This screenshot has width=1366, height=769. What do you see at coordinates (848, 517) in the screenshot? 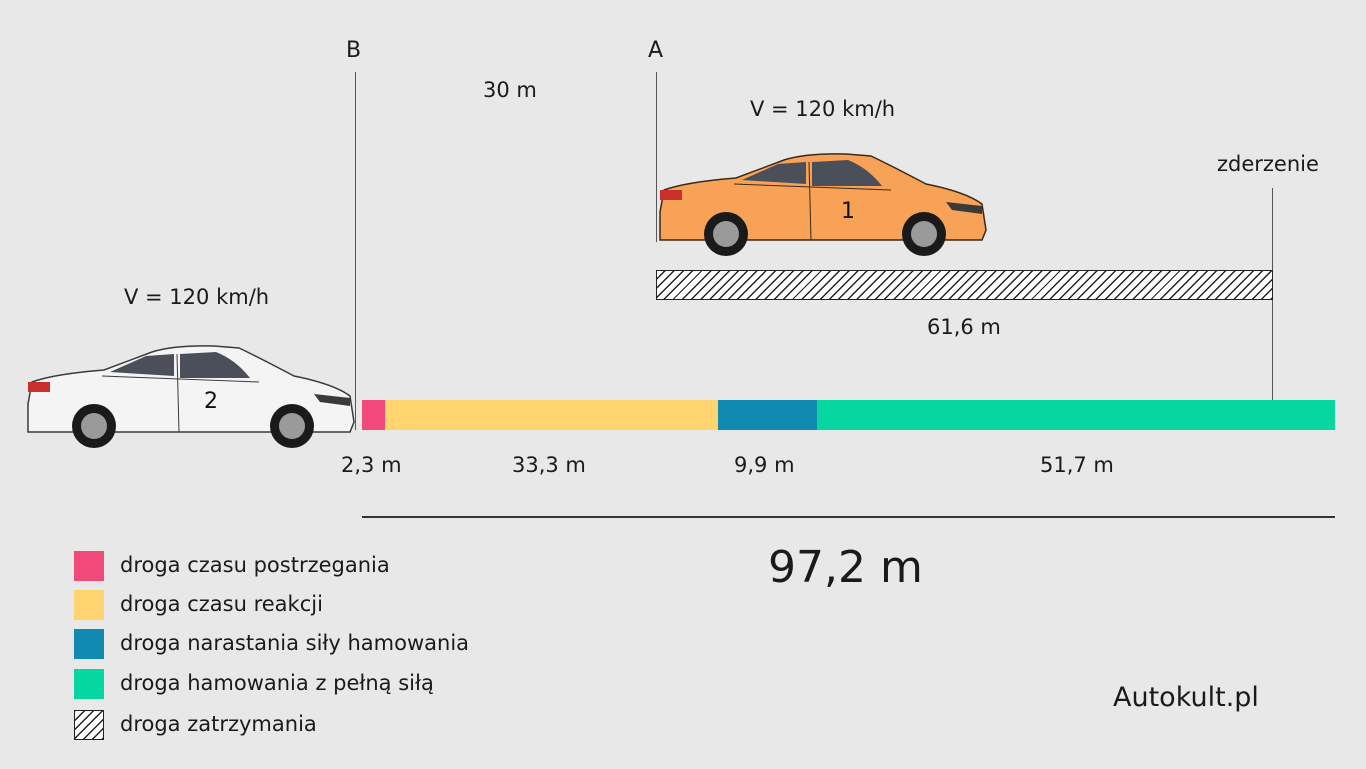
I see `total-divider` at bounding box center [848, 517].